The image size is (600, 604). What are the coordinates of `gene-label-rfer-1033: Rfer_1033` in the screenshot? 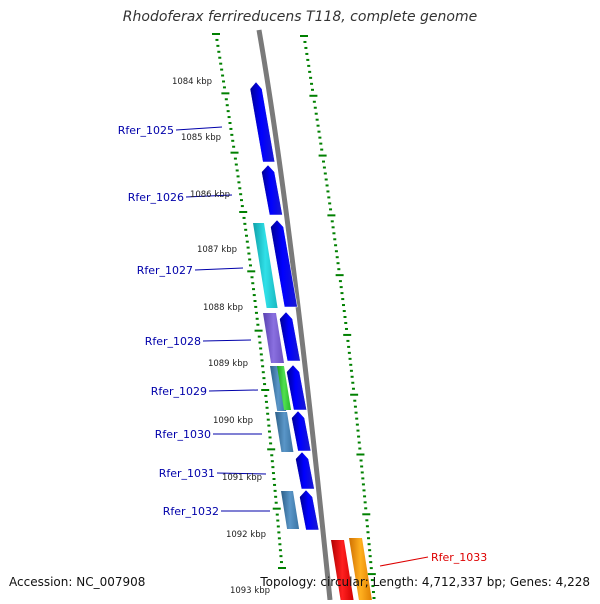 It's located at (459, 557).